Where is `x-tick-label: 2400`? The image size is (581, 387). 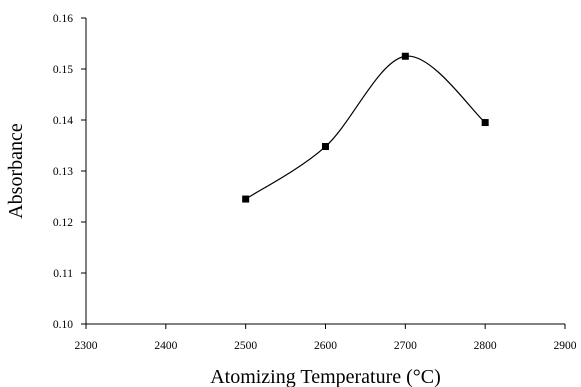
x-tick-label: 2400 is located at coordinates (165, 346).